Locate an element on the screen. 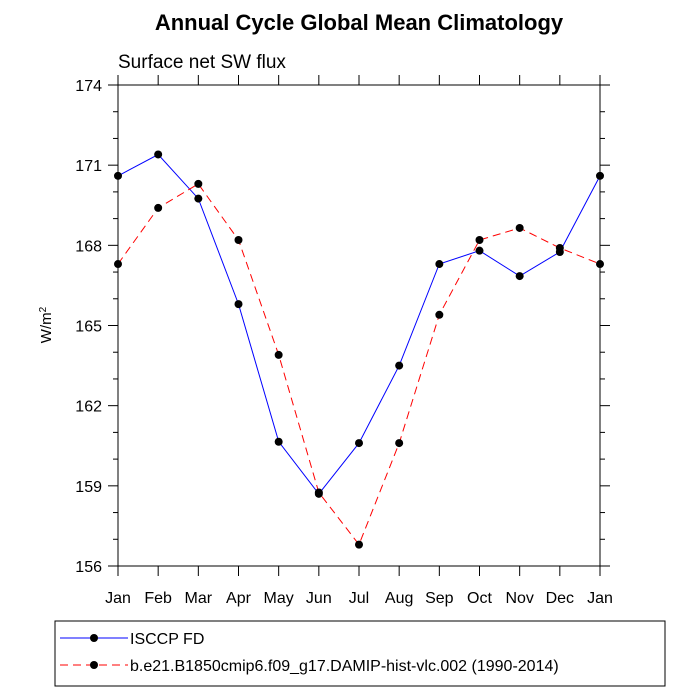 Image resolution: width=700 pixels, height=700 pixels. x-tick-label: Oct is located at coordinates (479, 598).